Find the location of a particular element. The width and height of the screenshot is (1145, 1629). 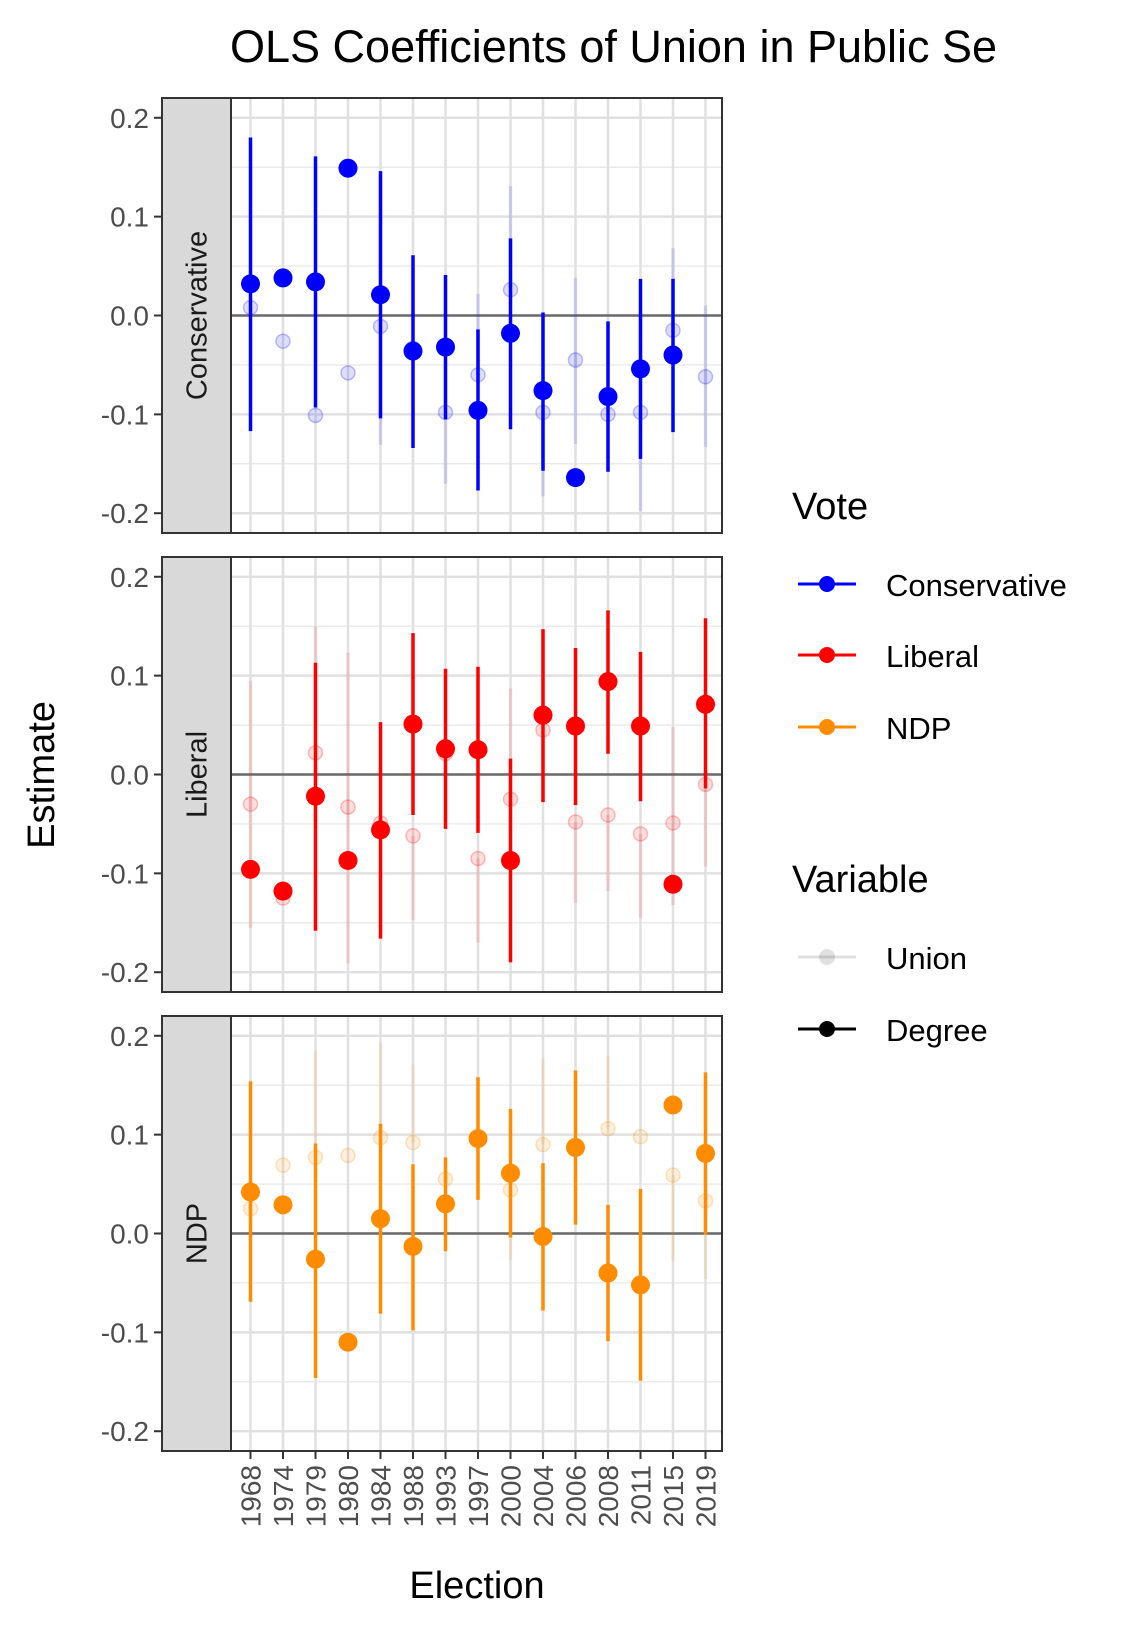

legend-conservative-point is located at coordinates (827, 584).